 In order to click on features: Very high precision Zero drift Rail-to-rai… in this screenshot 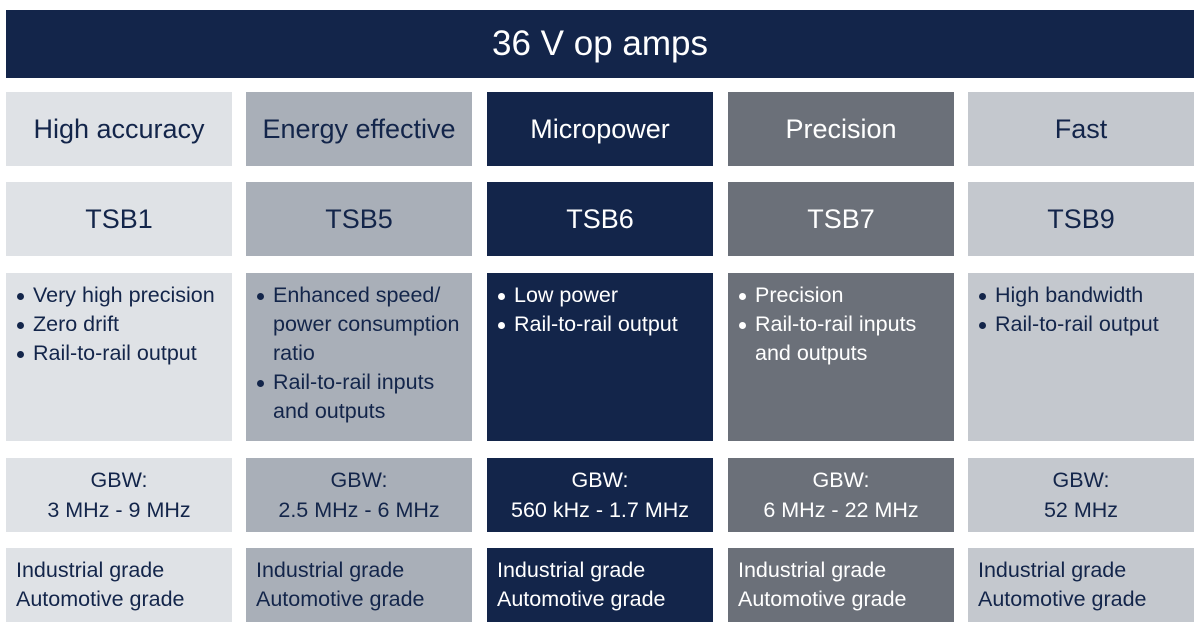, I will do `click(119, 357)`.